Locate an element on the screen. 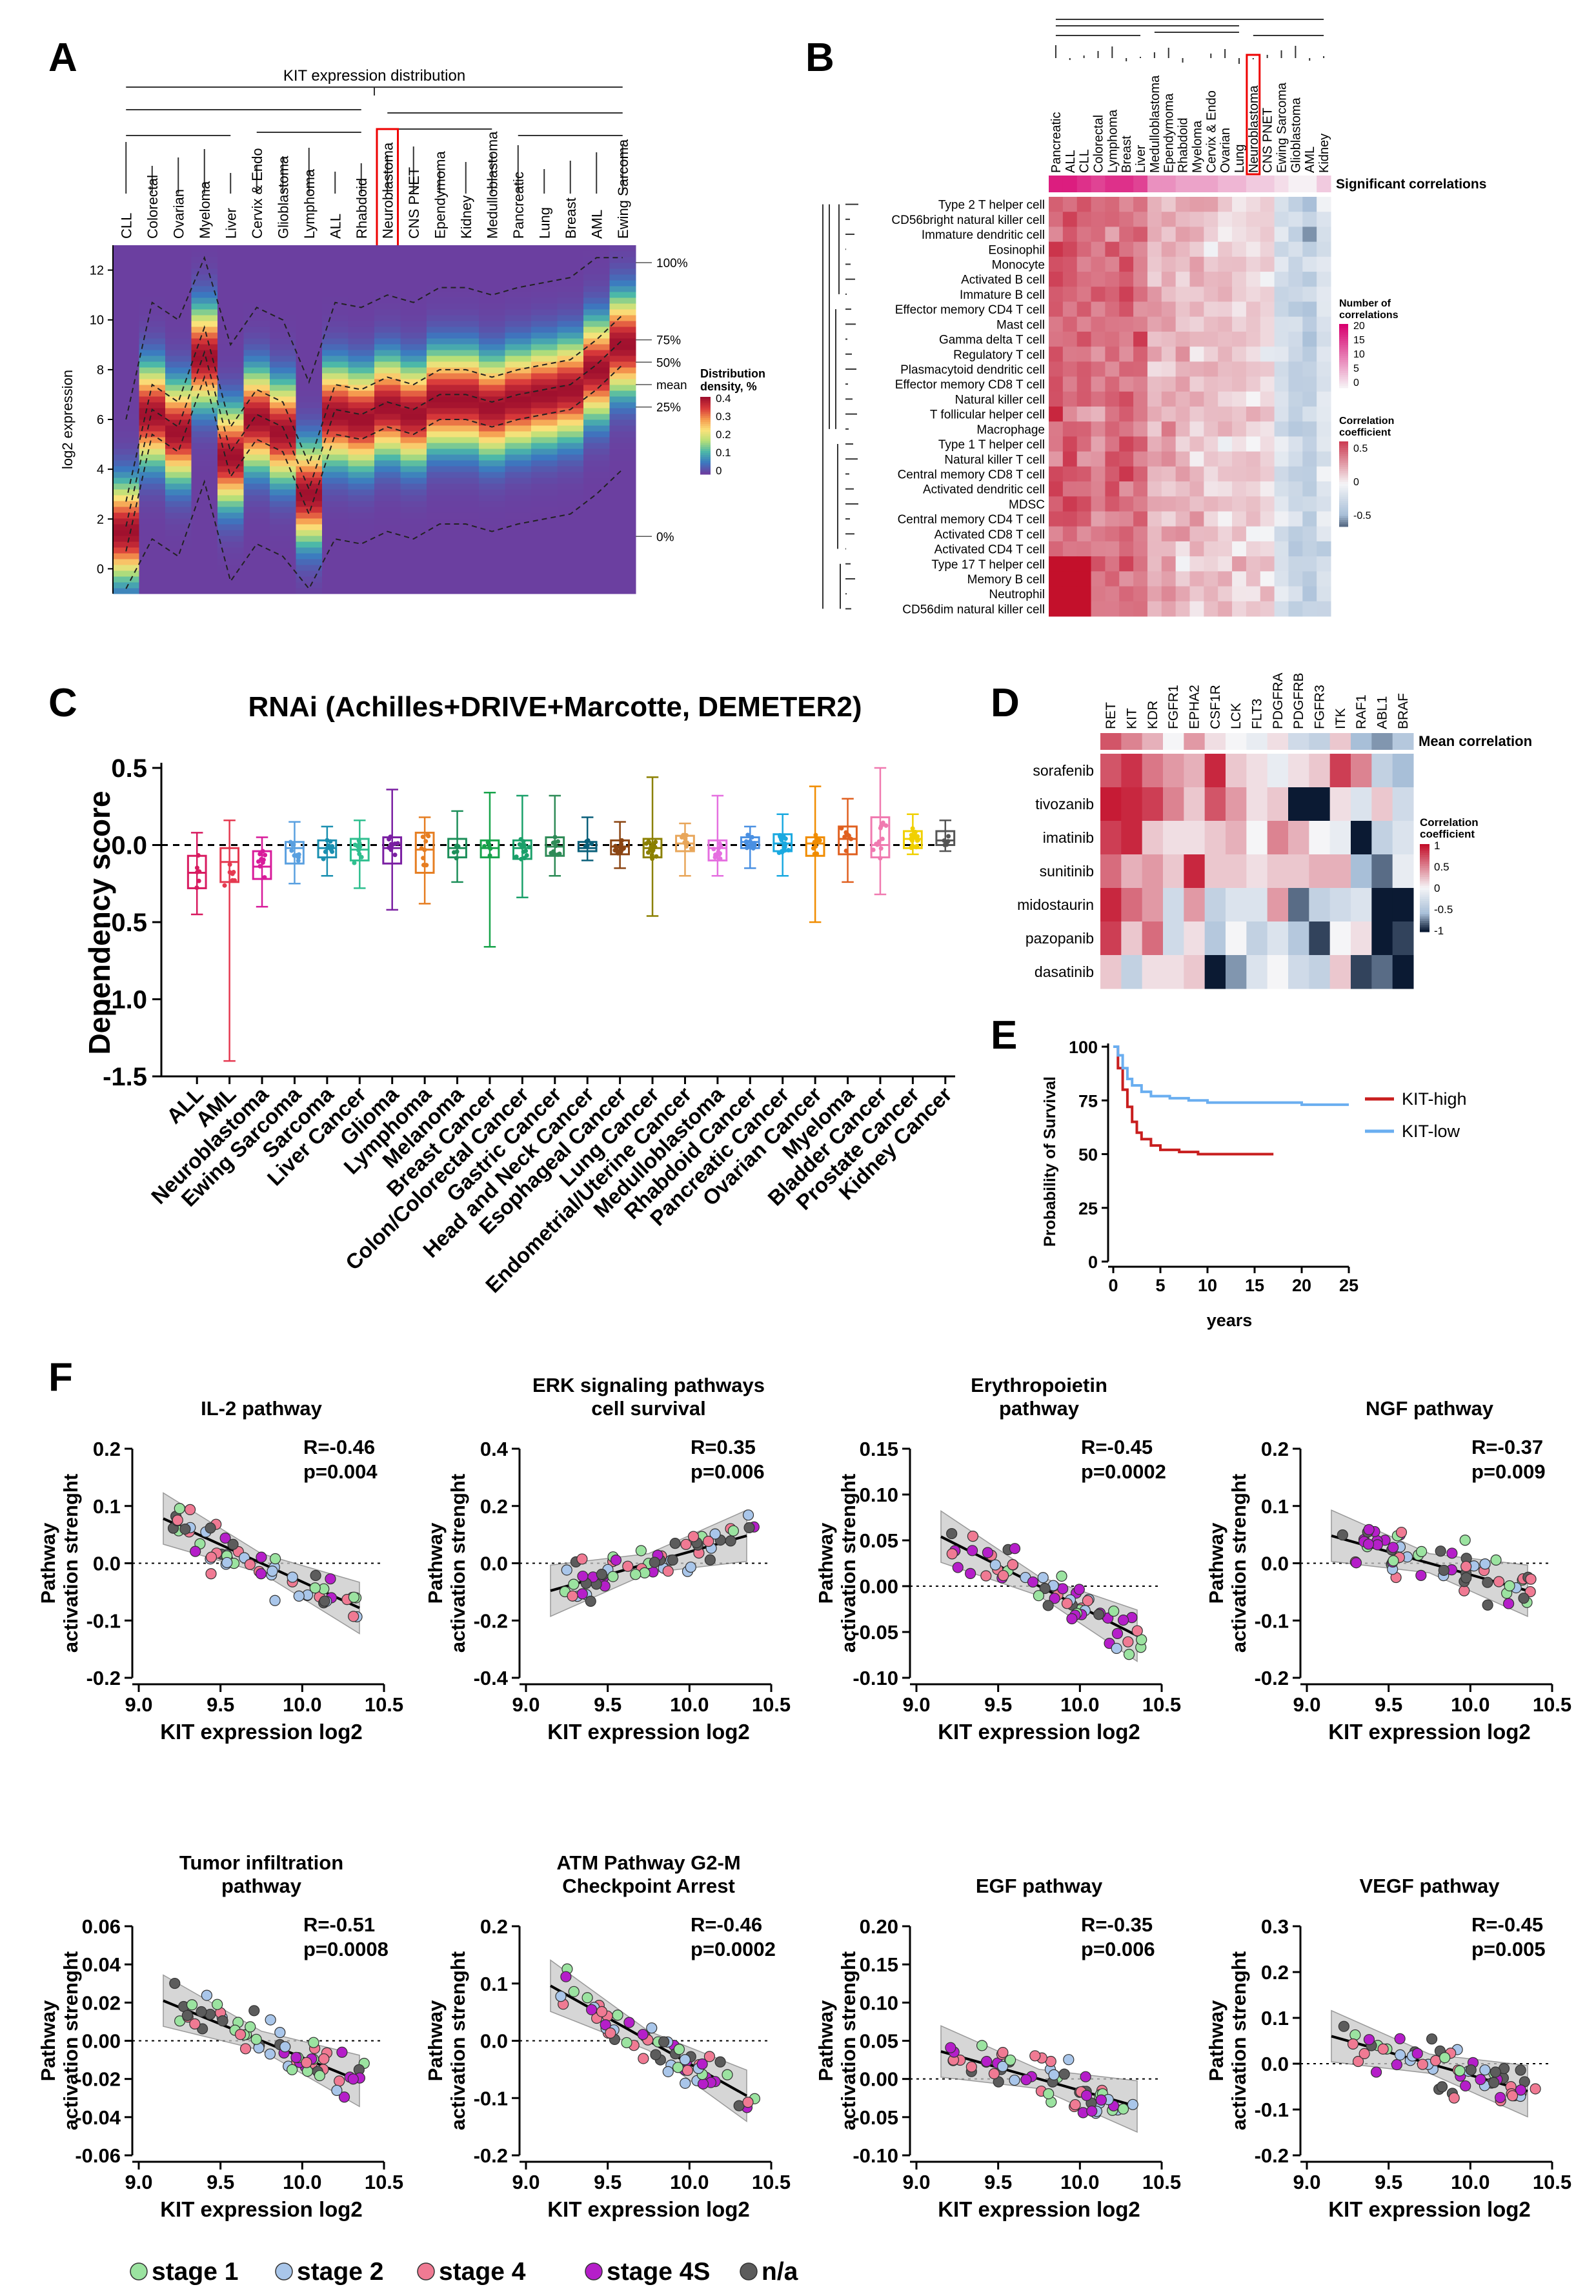 The width and height of the screenshot is (1596, 2296). panel-b-row-label: CD56dim natural killer cell is located at coordinates (973, 609).